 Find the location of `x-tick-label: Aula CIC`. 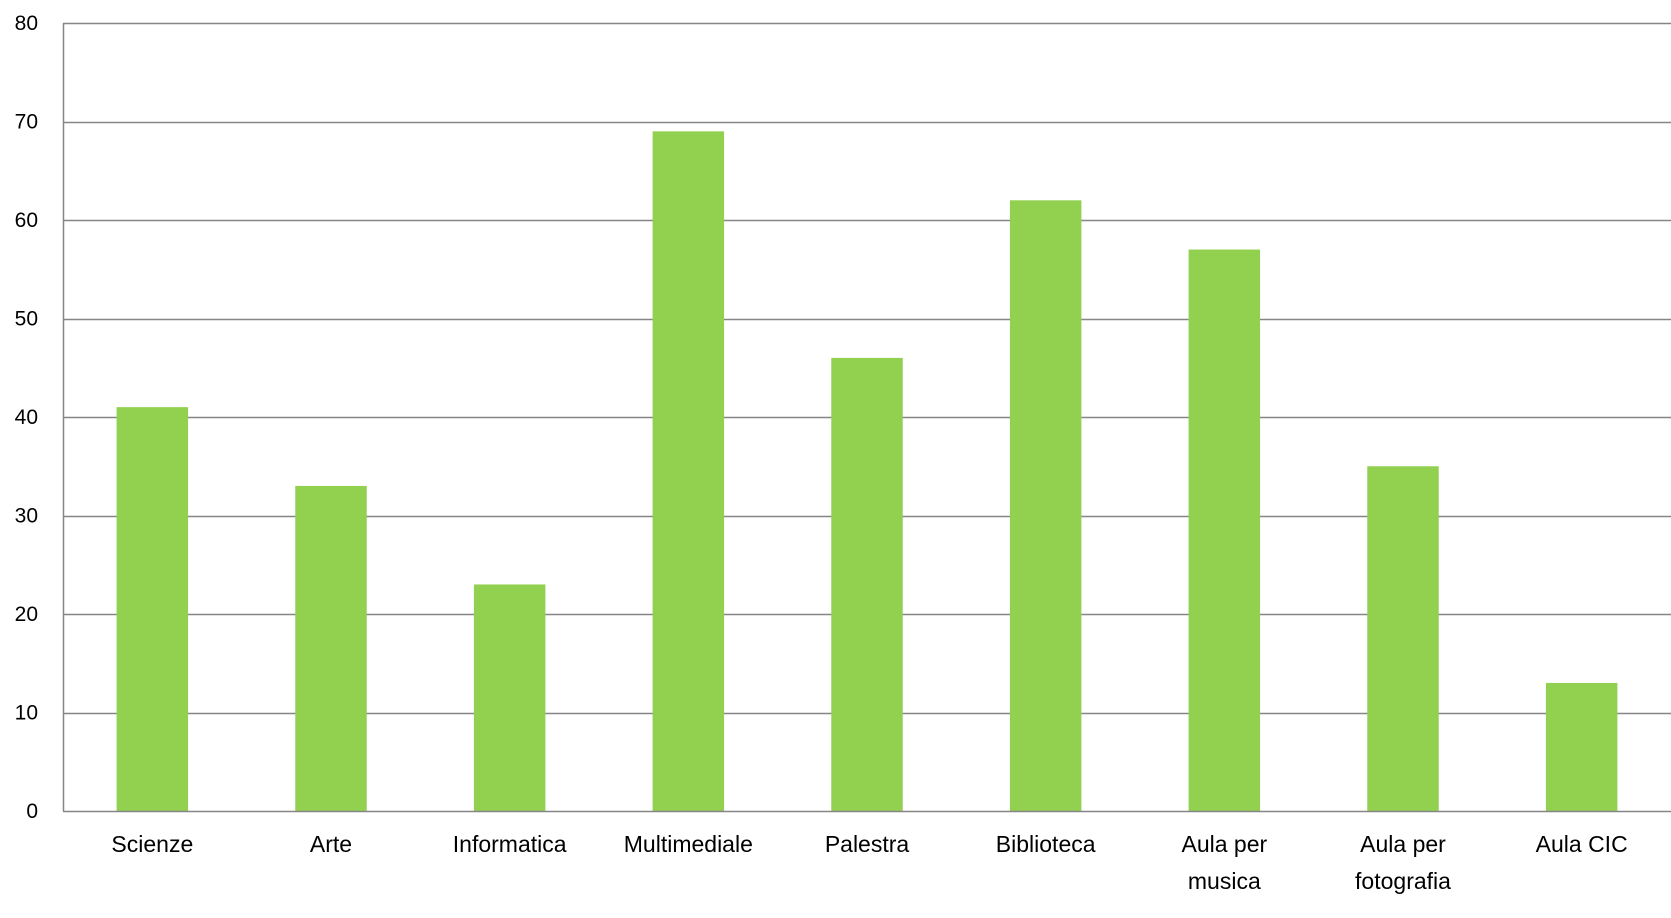

x-tick-label: Aula CIC is located at coordinates (1582, 844).